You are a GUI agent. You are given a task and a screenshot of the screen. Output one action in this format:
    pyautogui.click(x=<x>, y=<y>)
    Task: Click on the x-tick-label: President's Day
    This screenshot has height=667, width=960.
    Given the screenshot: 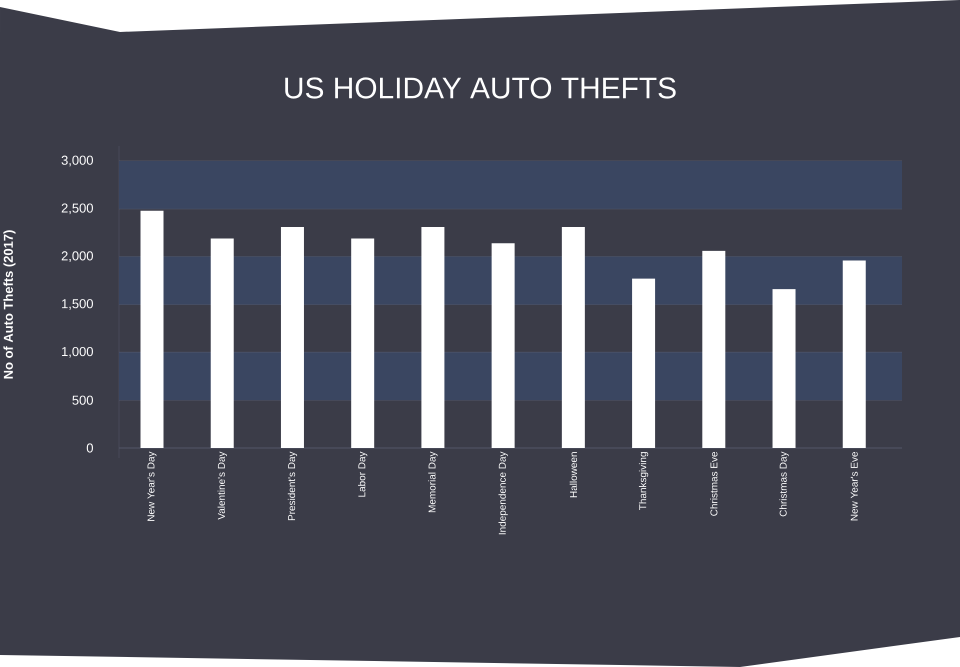 What is the action you would take?
    pyautogui.click(x=293, y=486)
    